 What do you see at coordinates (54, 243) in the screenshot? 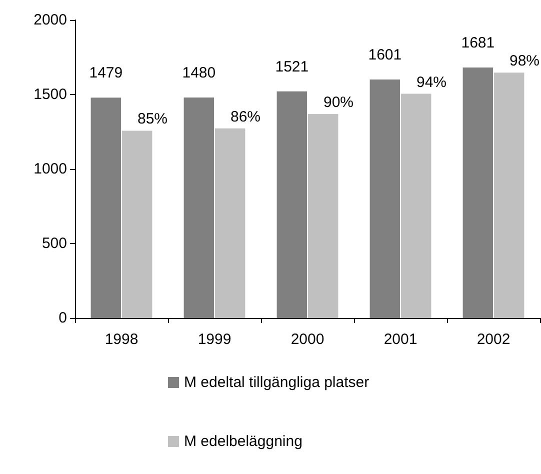
I see `y-tick-label: 500` at bounding box center [54, 243].